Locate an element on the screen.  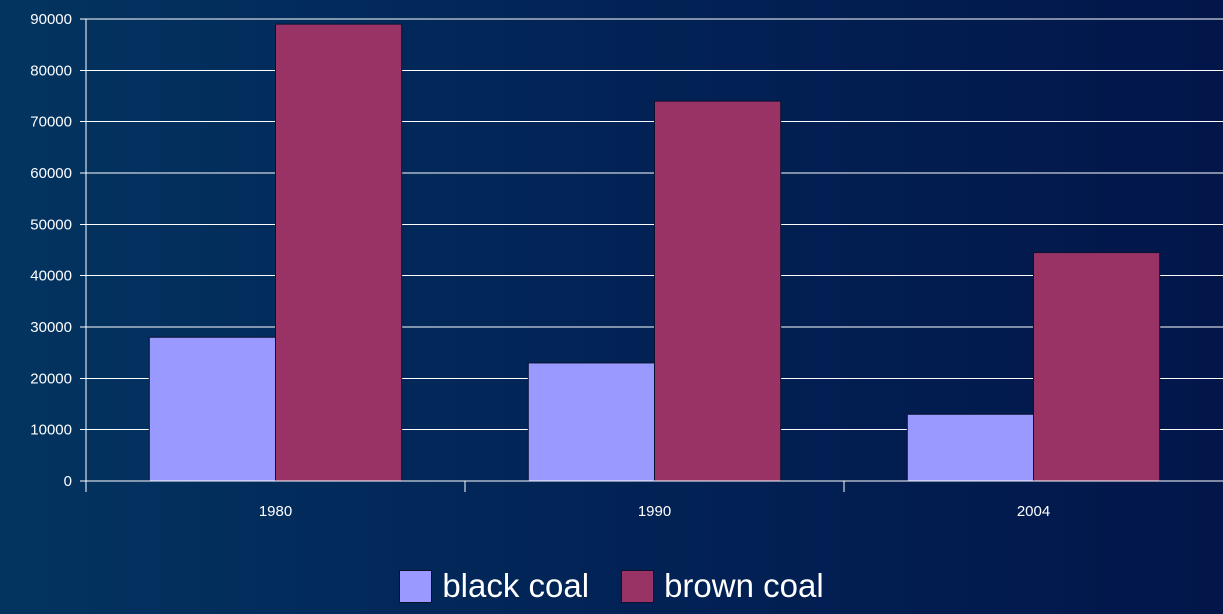
y-tick-label: 10000 is located at coordinates (51, 430).